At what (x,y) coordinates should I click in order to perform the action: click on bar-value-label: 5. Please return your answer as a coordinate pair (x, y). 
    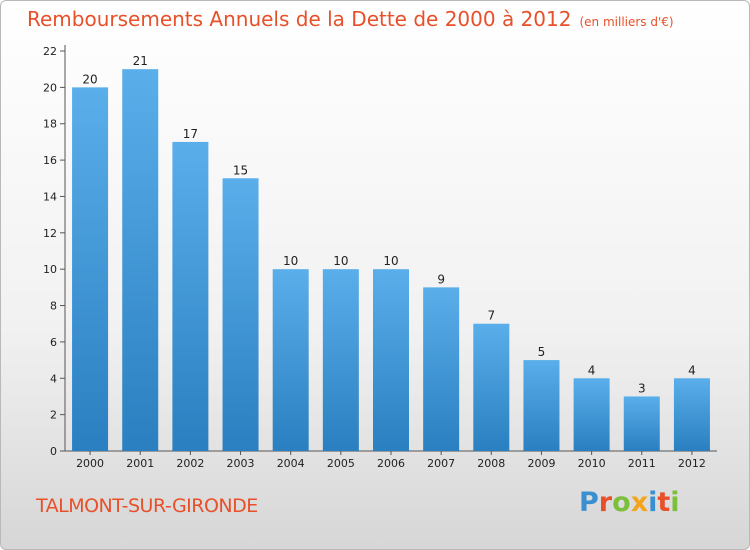
    Looking at the image, I should click on (542, 352).